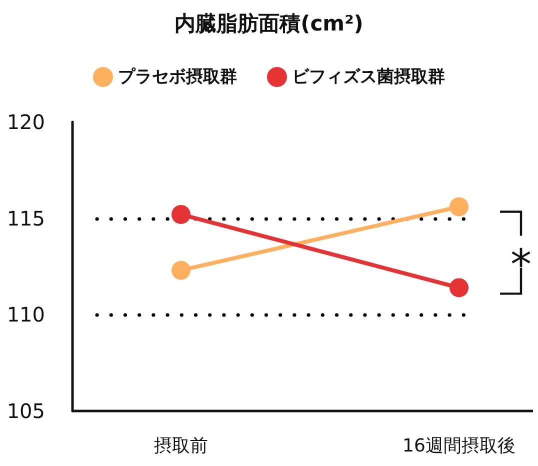 This screenshot has height=466, width=538. I want to click on y-tick-label: 105, so click(25, 411).